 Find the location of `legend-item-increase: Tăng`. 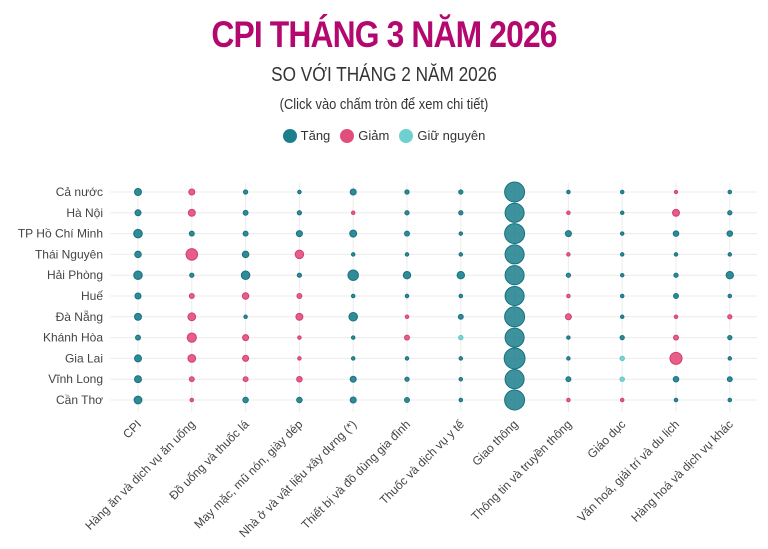

legend-item-increase: Tăng is located at coordinates (306, 135).